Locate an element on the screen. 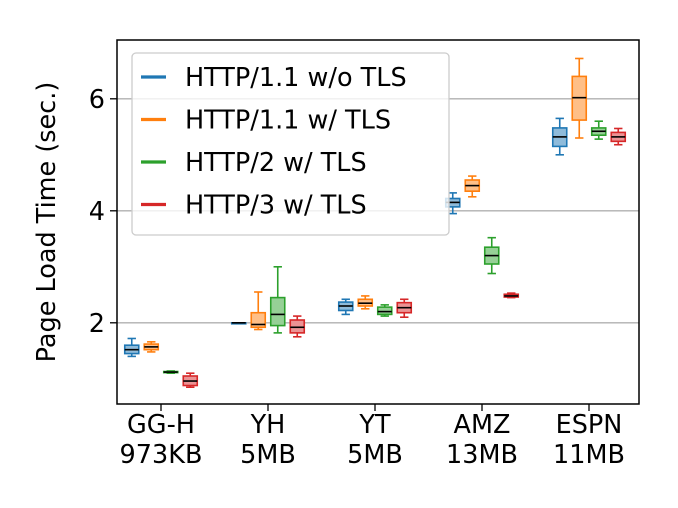 The image size is (678, 508). y-tick-label: 6 is located at coordinates (97, 100).